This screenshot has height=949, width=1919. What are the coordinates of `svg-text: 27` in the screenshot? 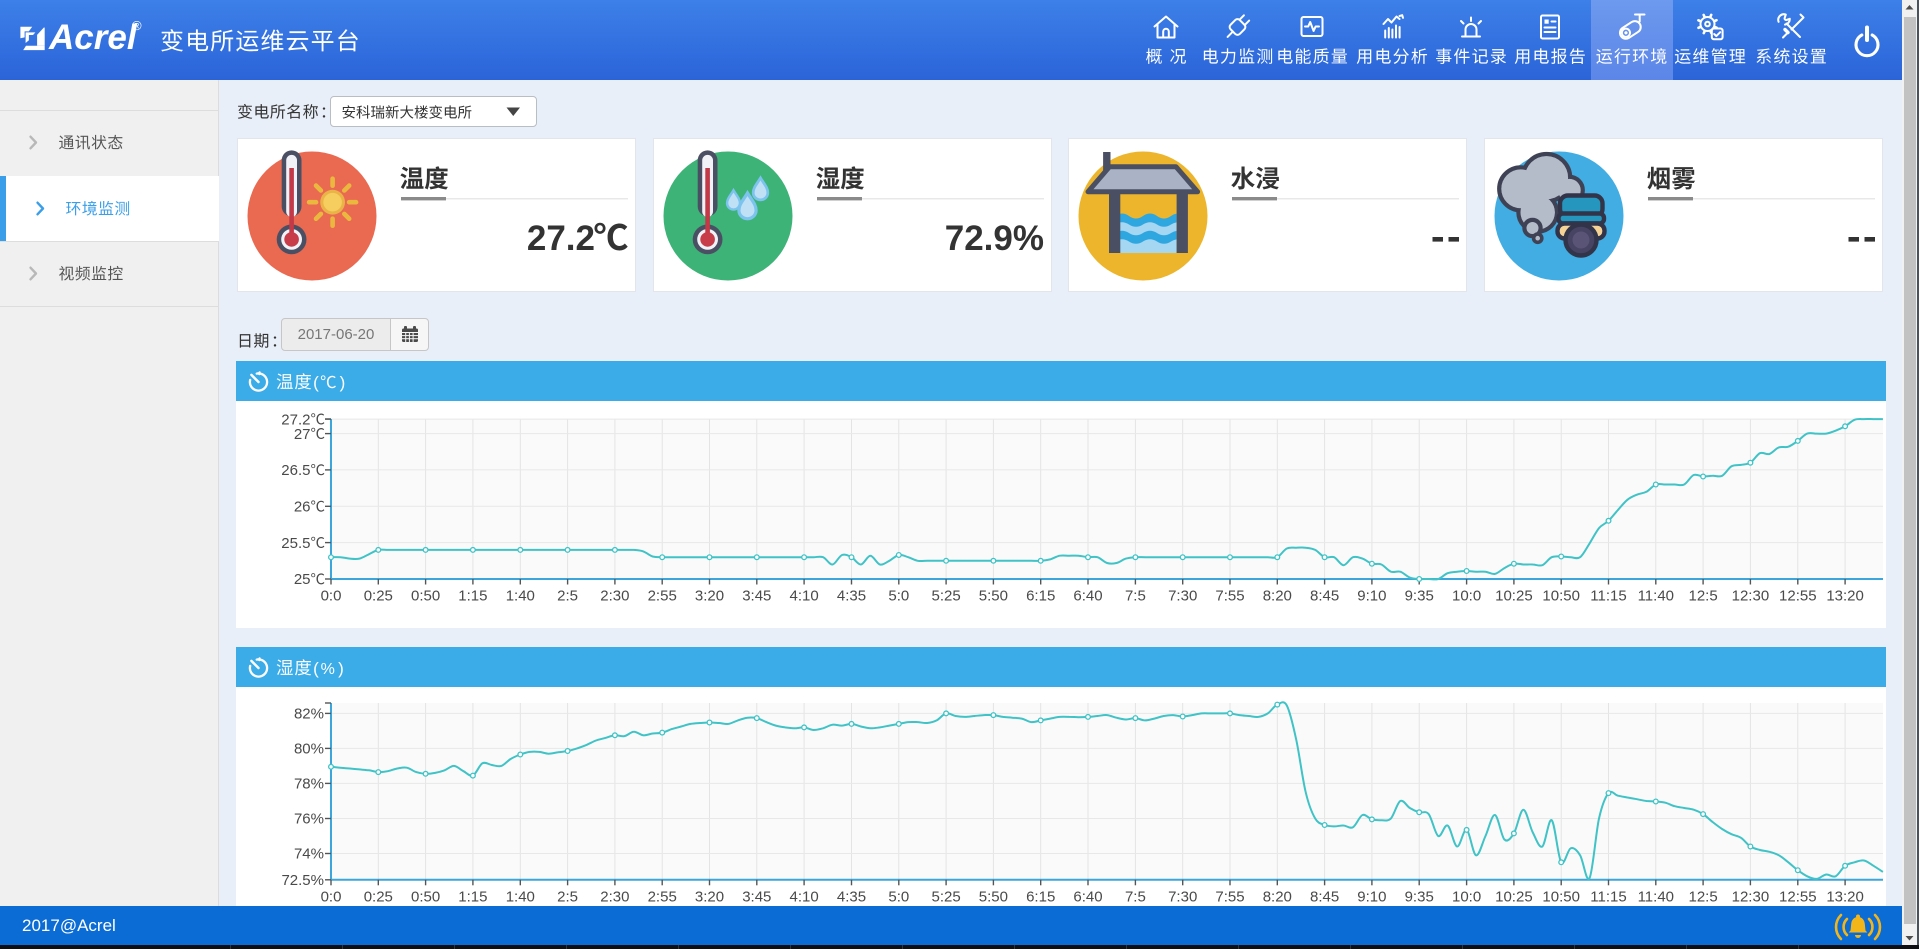 It's located at (302, 434).